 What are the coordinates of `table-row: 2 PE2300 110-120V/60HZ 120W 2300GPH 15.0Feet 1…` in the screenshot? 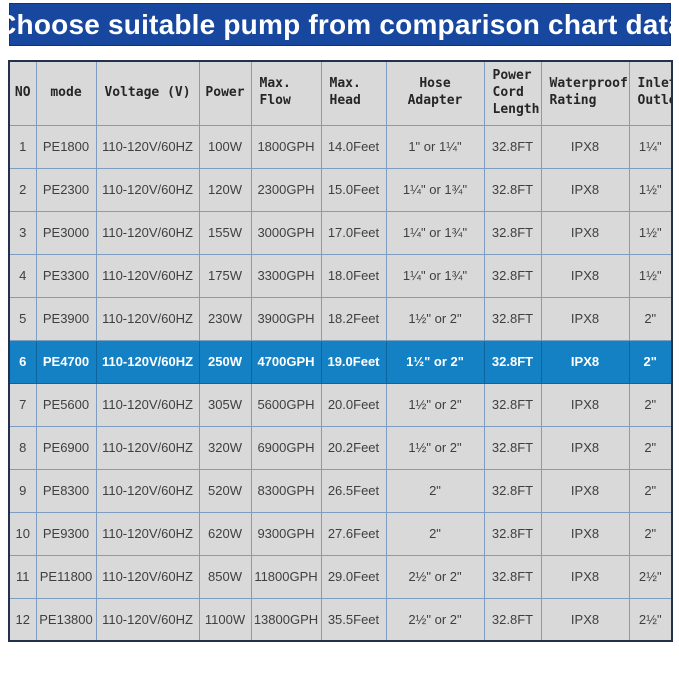 It's located at (340, 189).